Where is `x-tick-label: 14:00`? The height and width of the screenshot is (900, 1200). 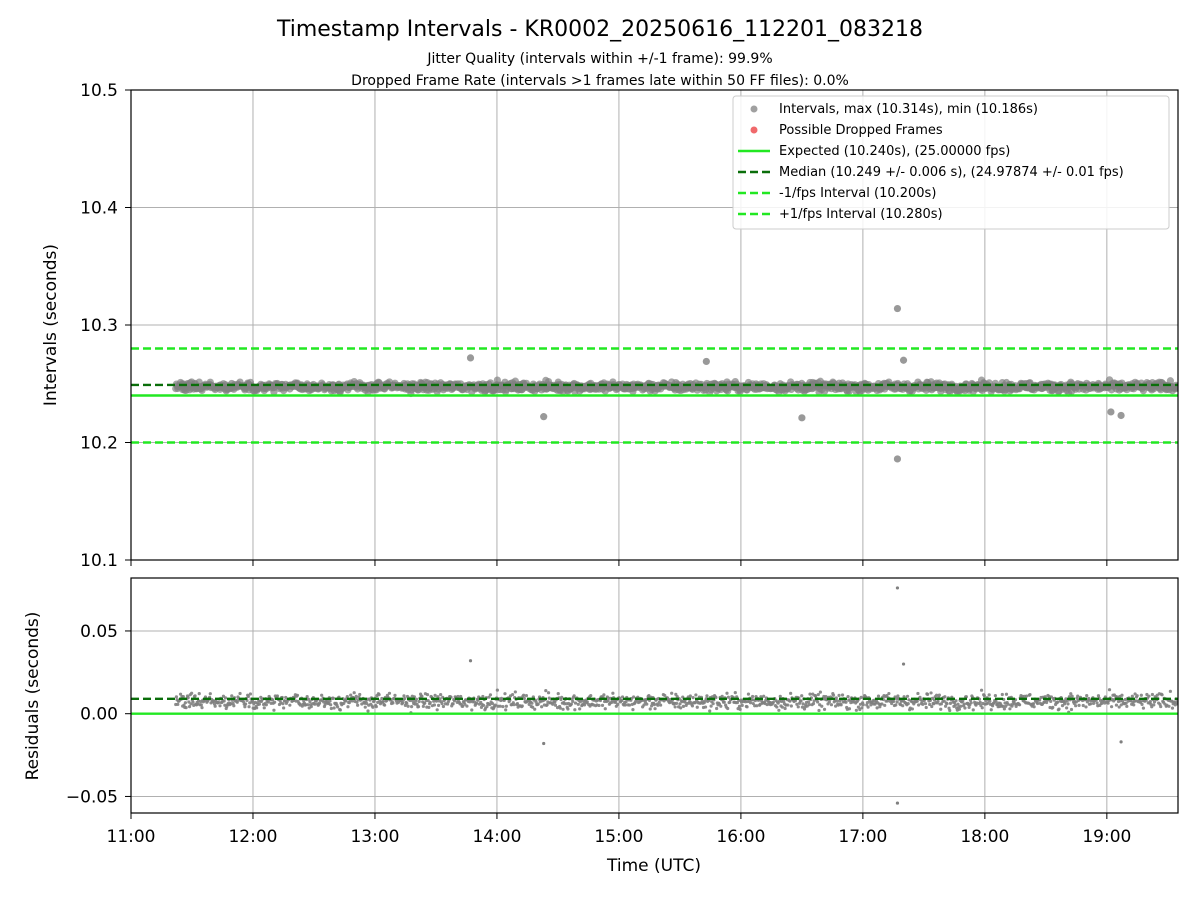
x-tick-label: 14:00 is located at coordinates (496, 837).